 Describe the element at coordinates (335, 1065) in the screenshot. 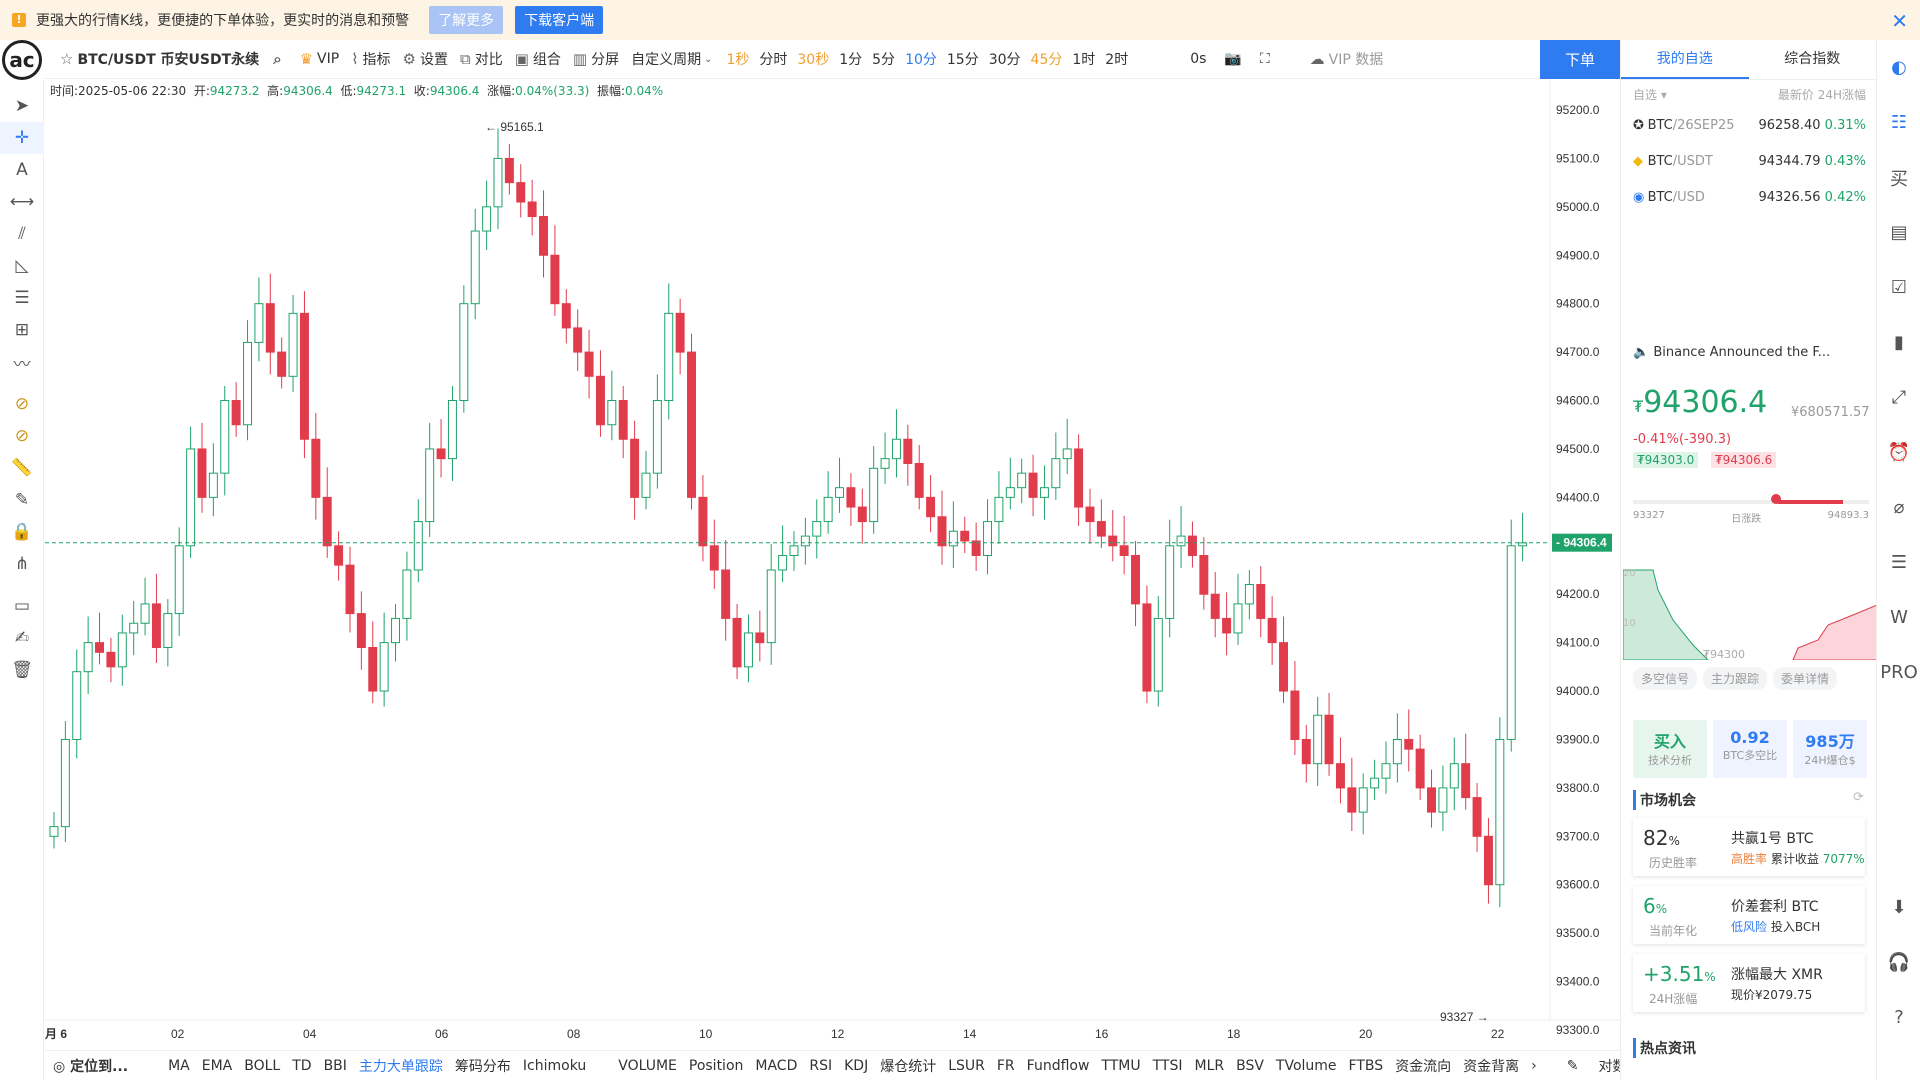

I see `ind-bbi: BBI` at that location.